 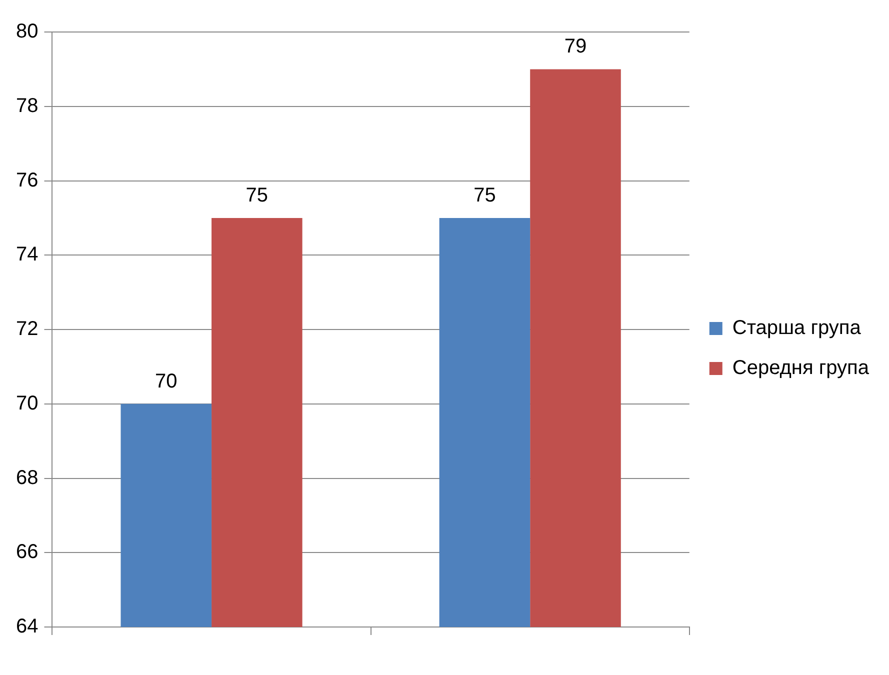 I want to click on y-tick-label: 70, so click(x=27, y=403).